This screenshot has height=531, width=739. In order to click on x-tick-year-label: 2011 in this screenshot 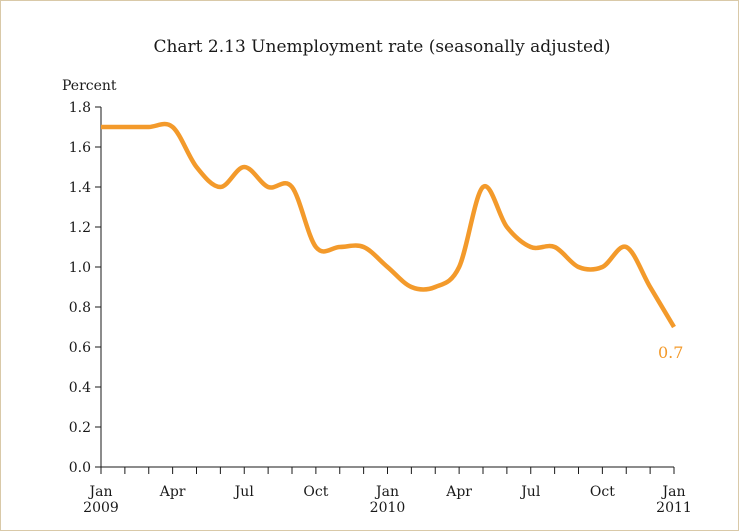, I will do `click(674, 508)`.